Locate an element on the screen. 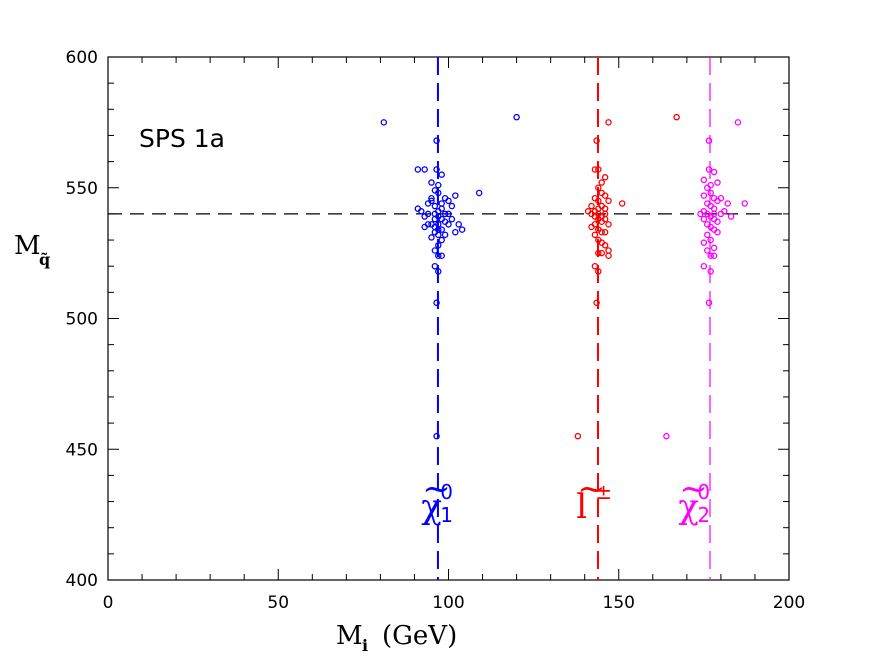 The image size is (886, 666). series-label: l~± is located at coordinates (594, 498).